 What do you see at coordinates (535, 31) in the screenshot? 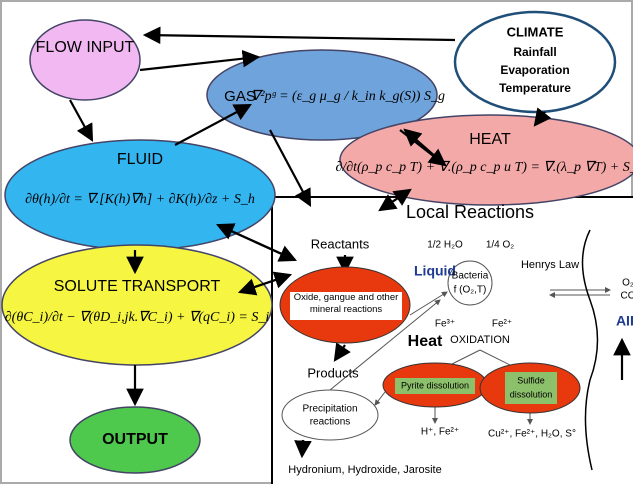
I see `node-label: CLIMATE` at bounding box center [535, 31].